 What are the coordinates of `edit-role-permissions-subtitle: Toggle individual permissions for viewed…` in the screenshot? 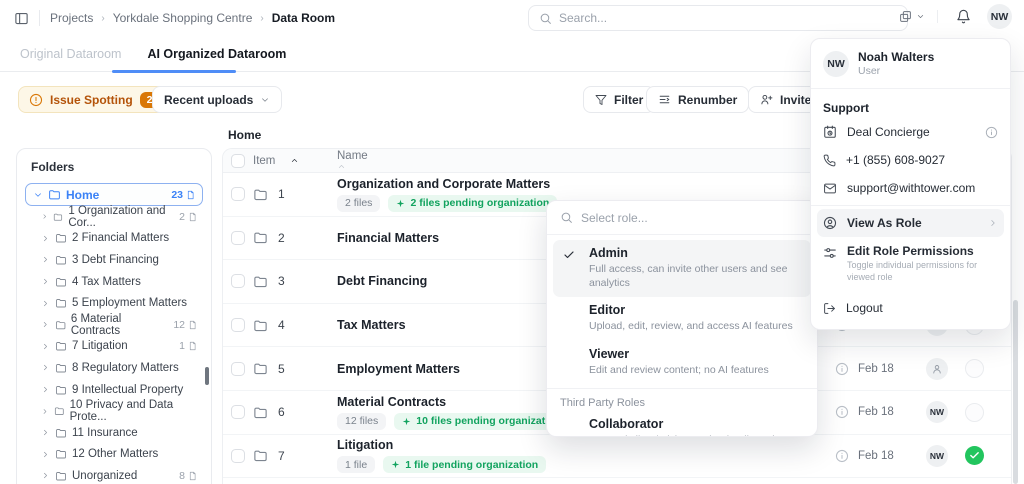 It's located at (912, 271).